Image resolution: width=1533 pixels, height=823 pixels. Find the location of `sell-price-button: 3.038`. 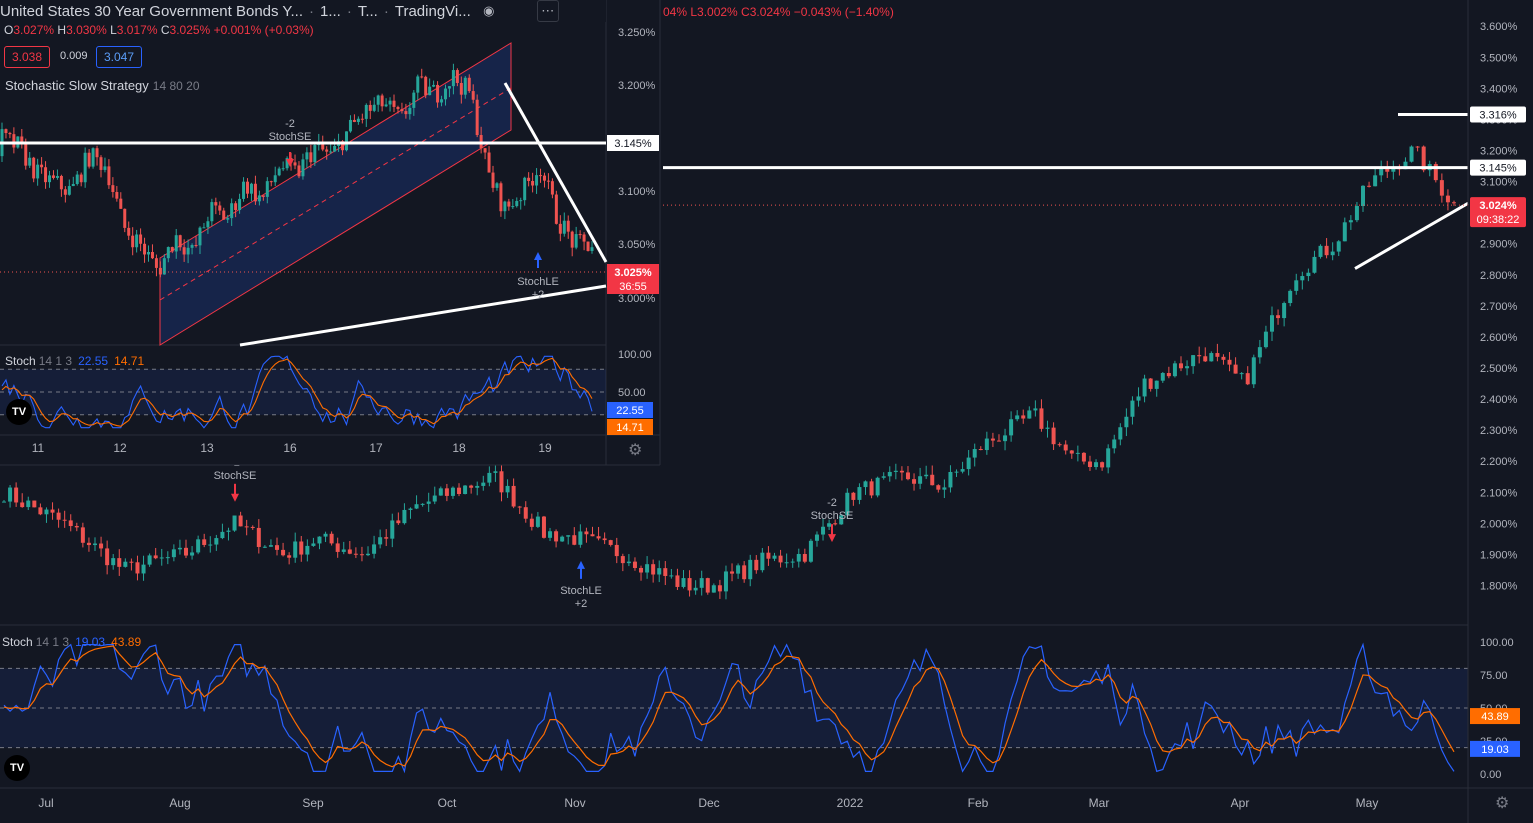

sell-price-button: 3.038 is located at coordinates (27, 57).